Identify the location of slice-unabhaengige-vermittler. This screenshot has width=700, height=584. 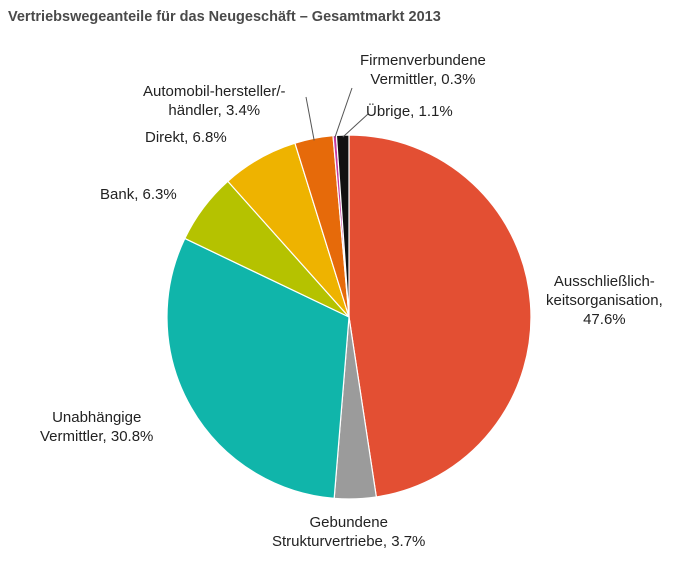
(258, 368).